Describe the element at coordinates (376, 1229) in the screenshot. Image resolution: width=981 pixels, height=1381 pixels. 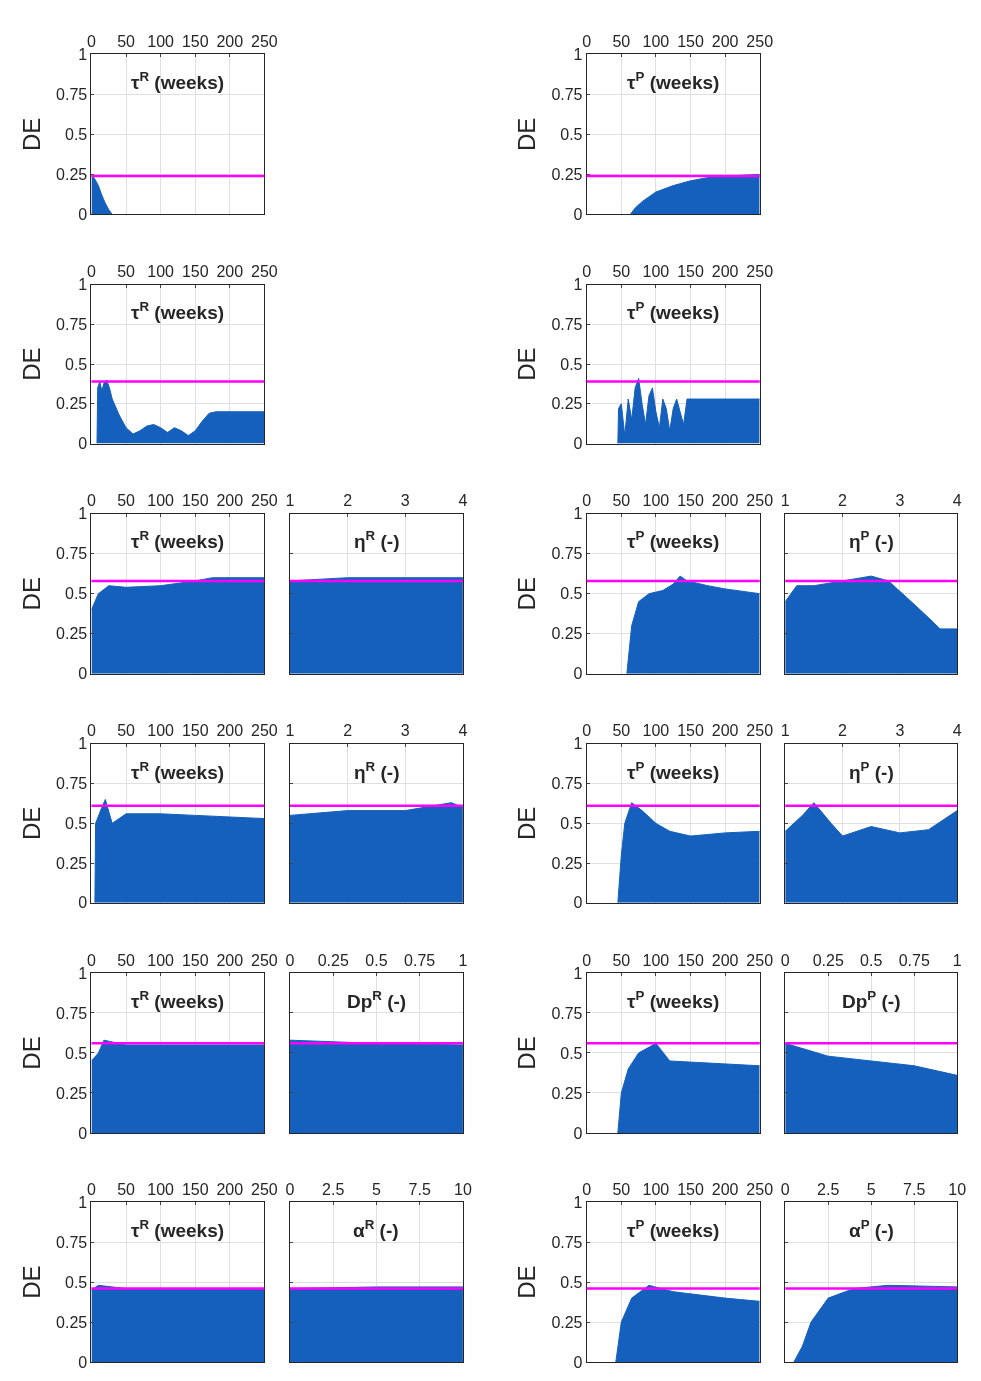
I see `text: α$^{R}$ (-)` at that location.